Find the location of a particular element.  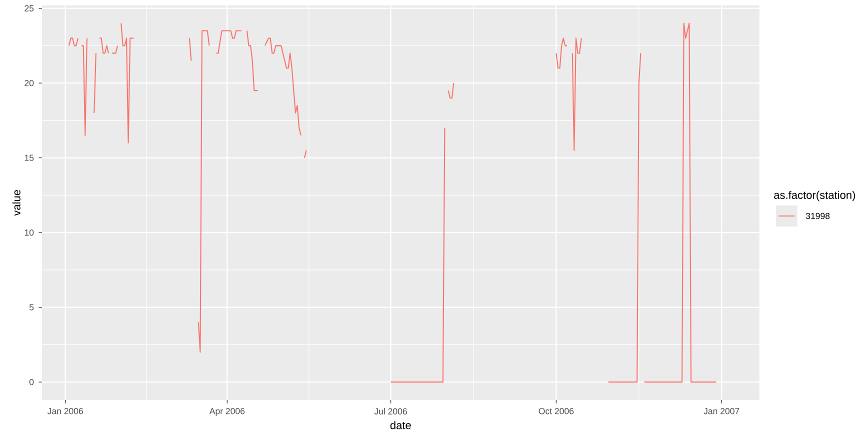

legend-title: as.factor(station) is located at coordinates (815, 196).